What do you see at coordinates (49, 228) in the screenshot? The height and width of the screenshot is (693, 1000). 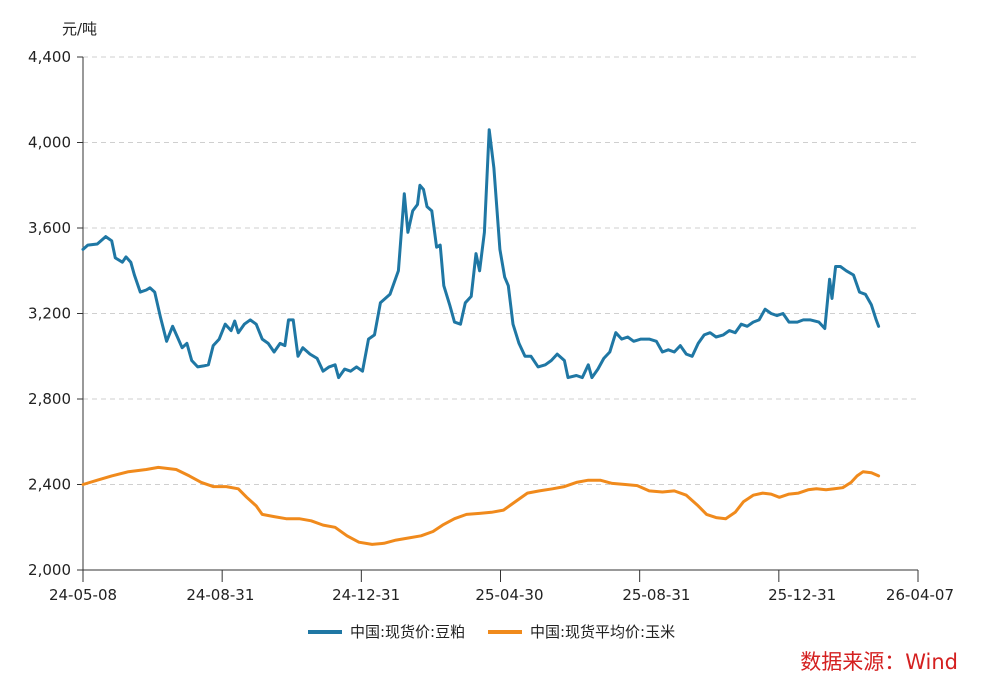 I see `y-tick-label: 3,600` at bounding box center [49, 228].